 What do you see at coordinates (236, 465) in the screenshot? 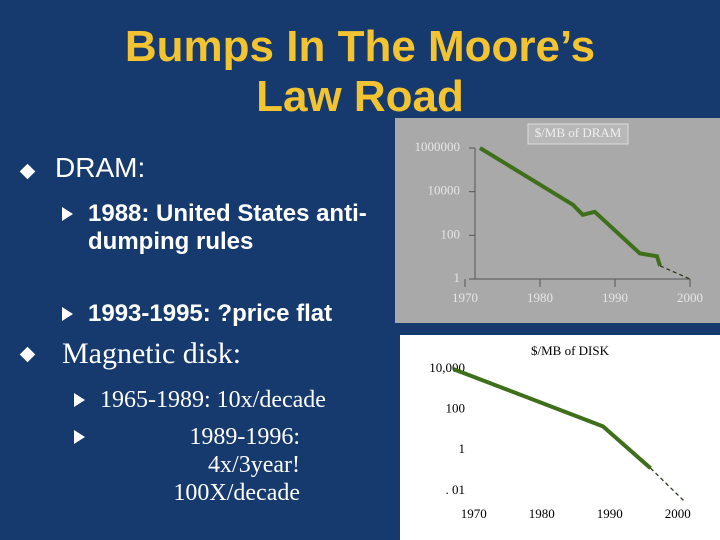
I see `sub-bullet: 1989-1996: 4x/3year! 100X/decade` at bounding box center [236, 465].